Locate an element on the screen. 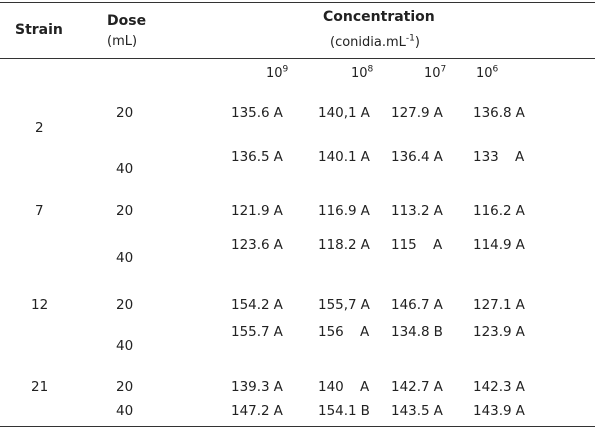  table-cell: 136.8 A is located at coordinates (499, 113).